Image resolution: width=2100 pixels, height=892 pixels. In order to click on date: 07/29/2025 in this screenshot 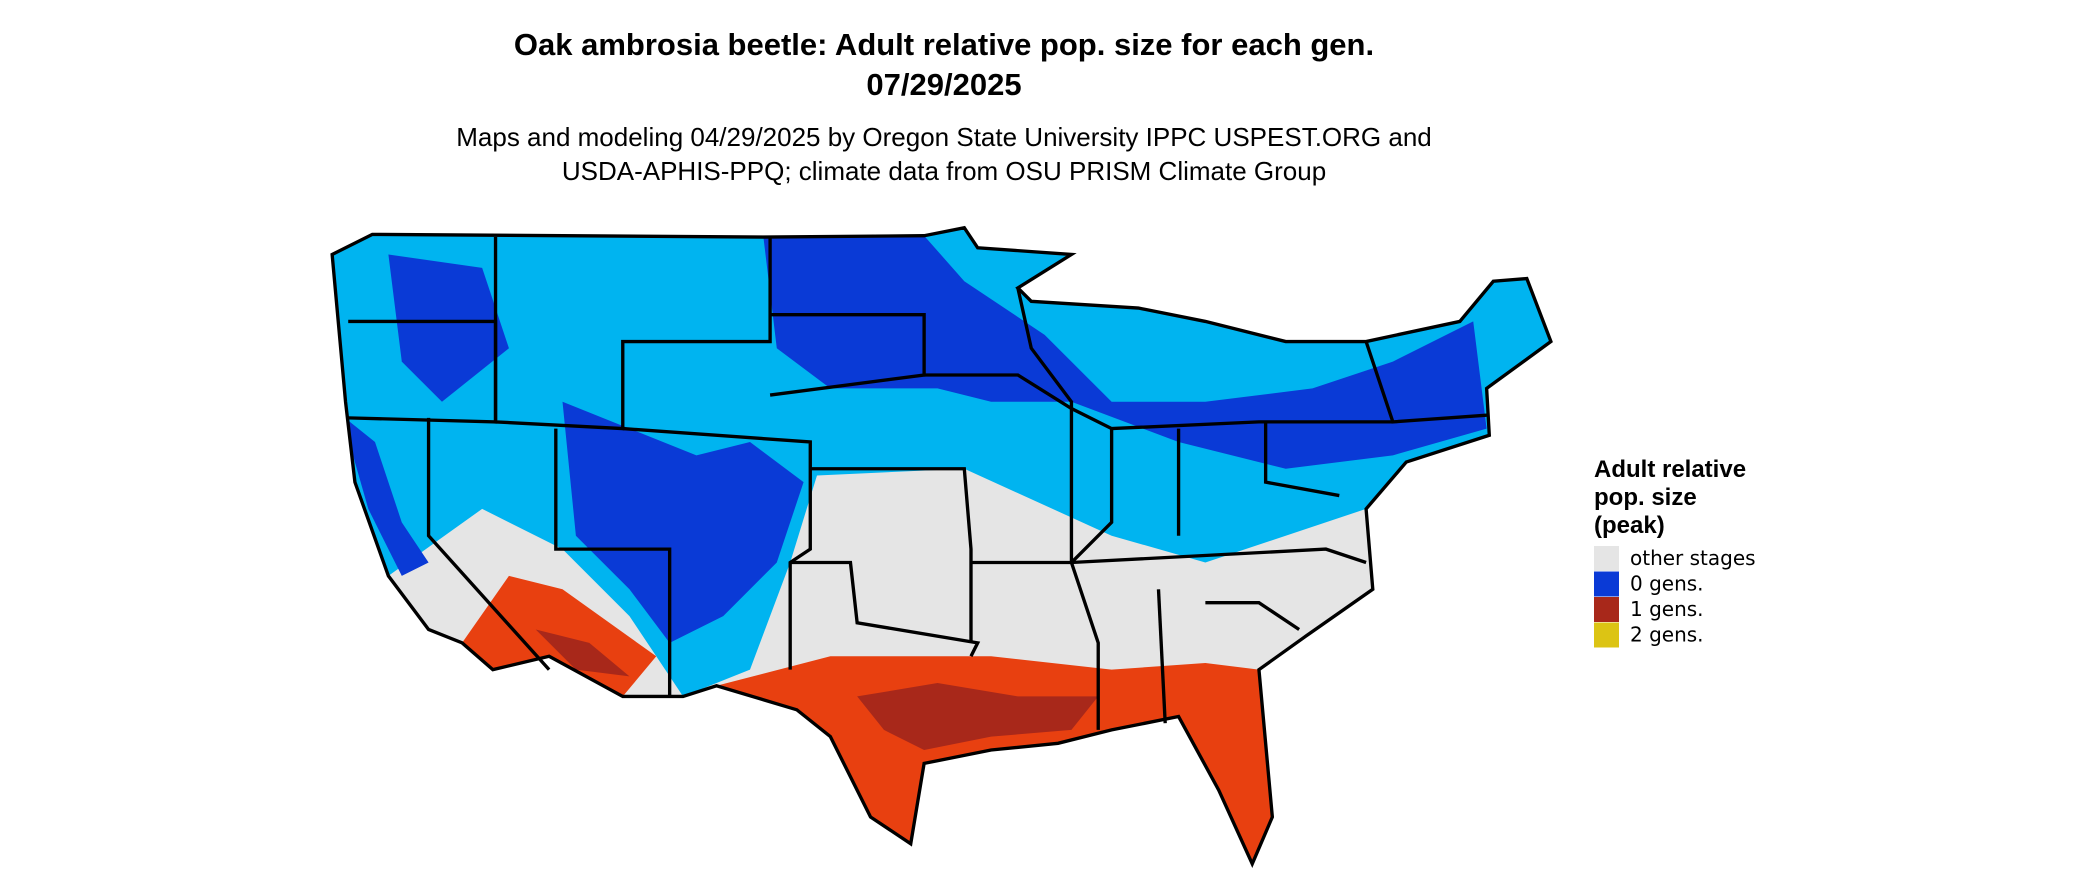, I will do `click(943, 84)`.